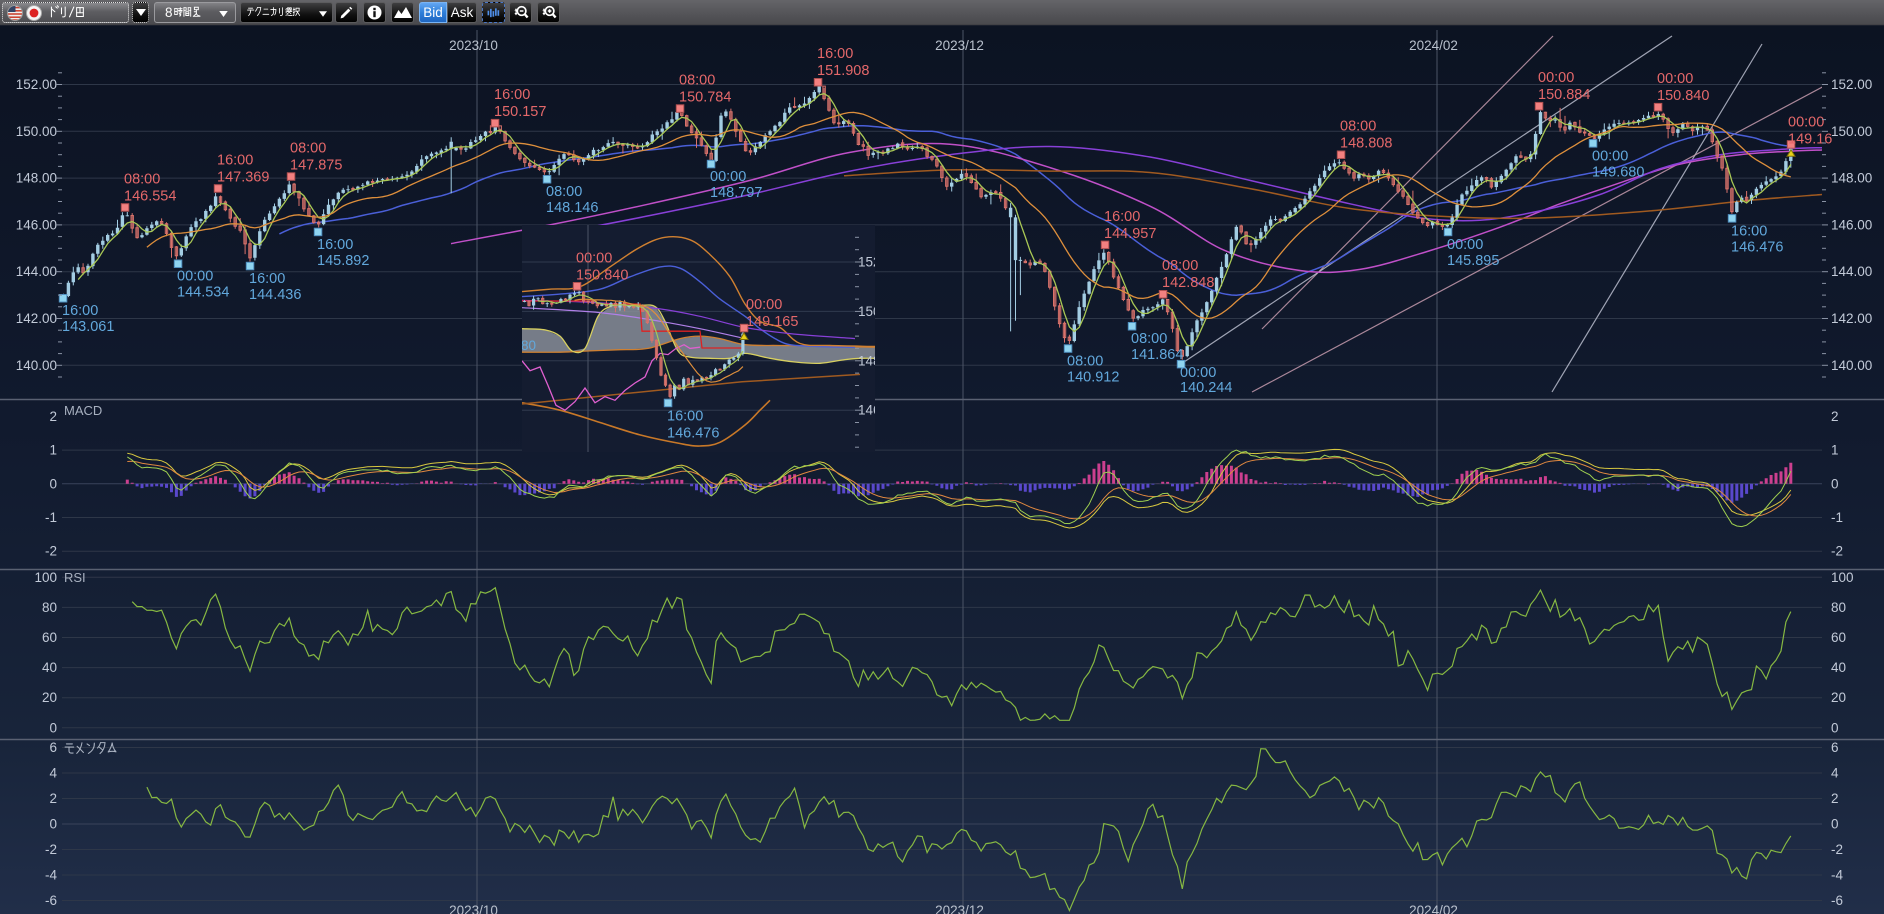 This screenshot has width=1884, height=914. Describe the element at coordinates (343, 261) in the screenshot. I see `svg-text: 145.892` at that location.